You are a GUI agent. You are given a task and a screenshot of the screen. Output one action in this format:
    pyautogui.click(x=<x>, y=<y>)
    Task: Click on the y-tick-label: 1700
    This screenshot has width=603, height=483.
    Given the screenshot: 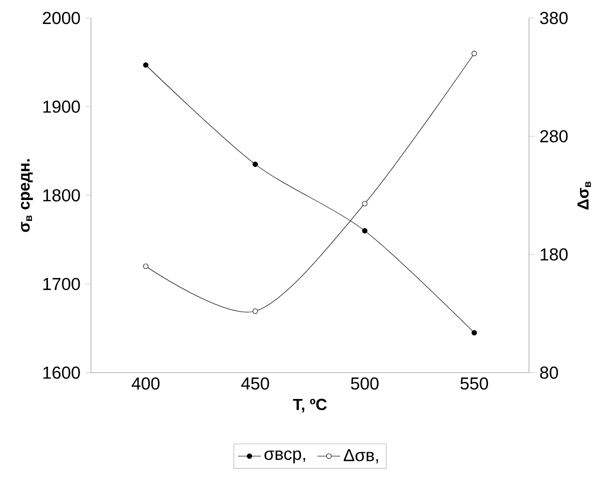 What is the action you would take?
    pyautogui.click(x=61, y=284)
    